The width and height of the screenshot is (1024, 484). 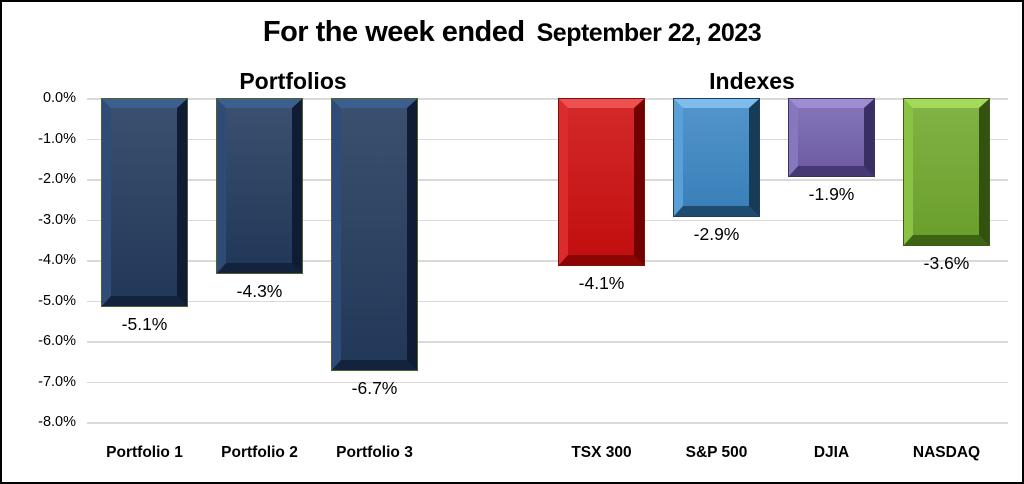 I want to click on bar-djia, so click(x=831, y=137).